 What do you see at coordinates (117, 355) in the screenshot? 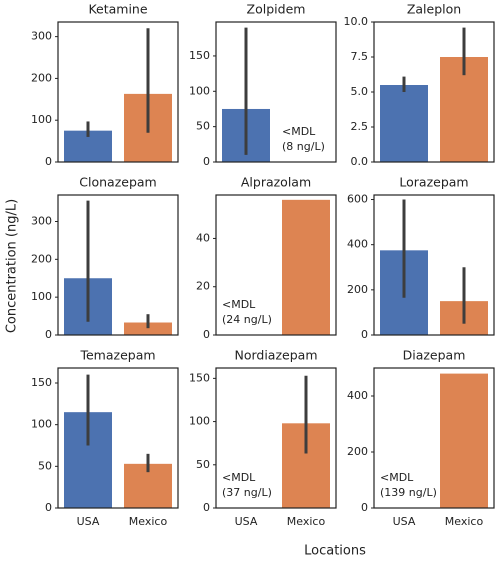
I see `panel-title: Temazepam` at bounding box center [117, 355].